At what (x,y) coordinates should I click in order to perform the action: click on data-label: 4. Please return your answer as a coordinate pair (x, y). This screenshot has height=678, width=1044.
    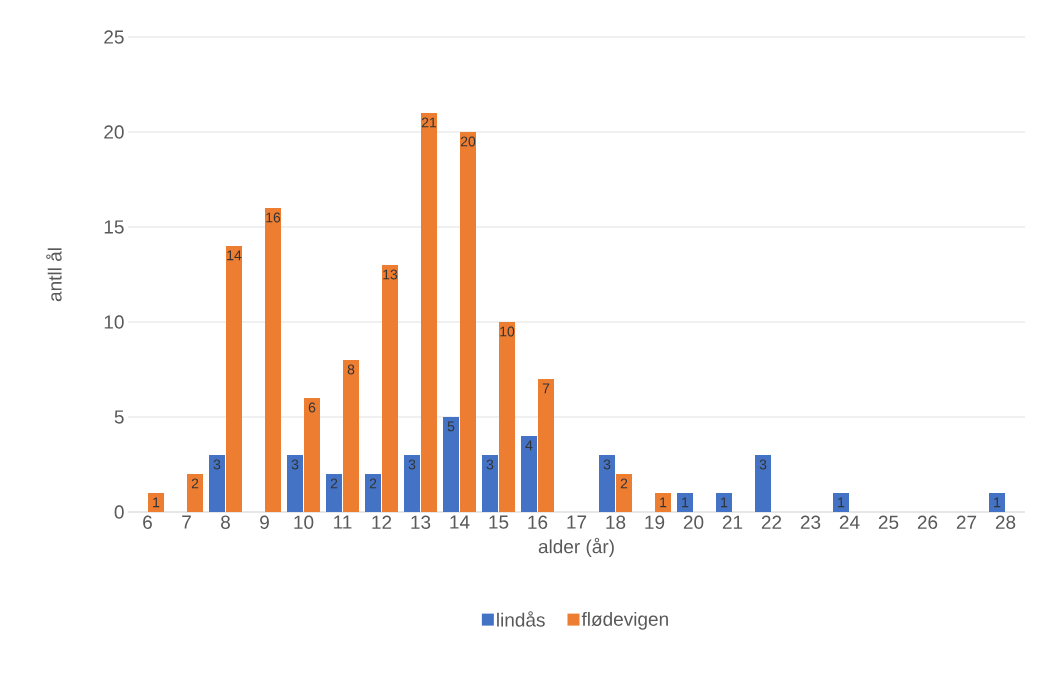
    Looking at the image, I should click on (529, 445).